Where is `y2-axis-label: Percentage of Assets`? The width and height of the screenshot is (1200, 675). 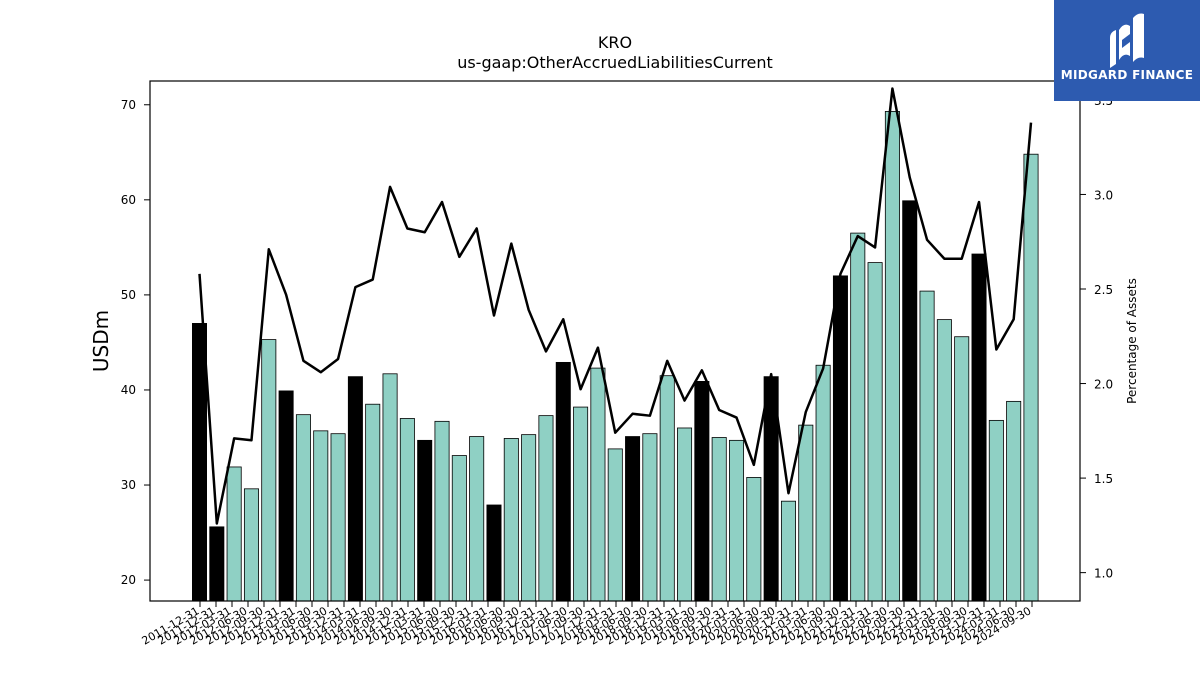
y2-axis-label: Percentage of Assets is located at coordinates (1132, 341).